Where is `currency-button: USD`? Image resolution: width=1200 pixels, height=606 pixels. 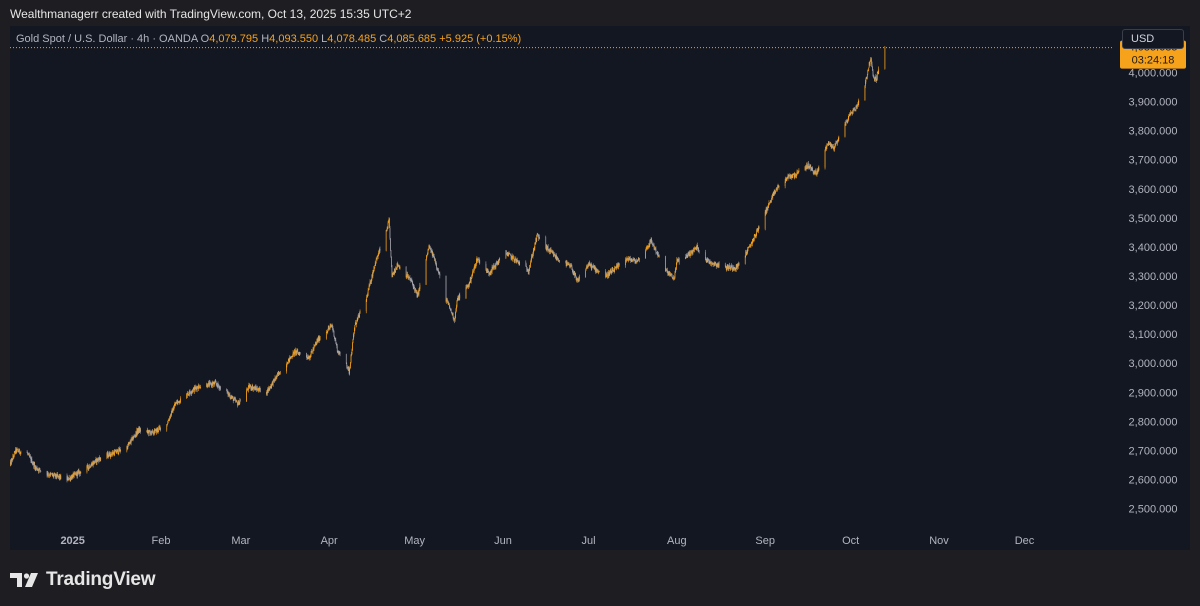
currency-button: USD is located at coordinates (1153, 39).